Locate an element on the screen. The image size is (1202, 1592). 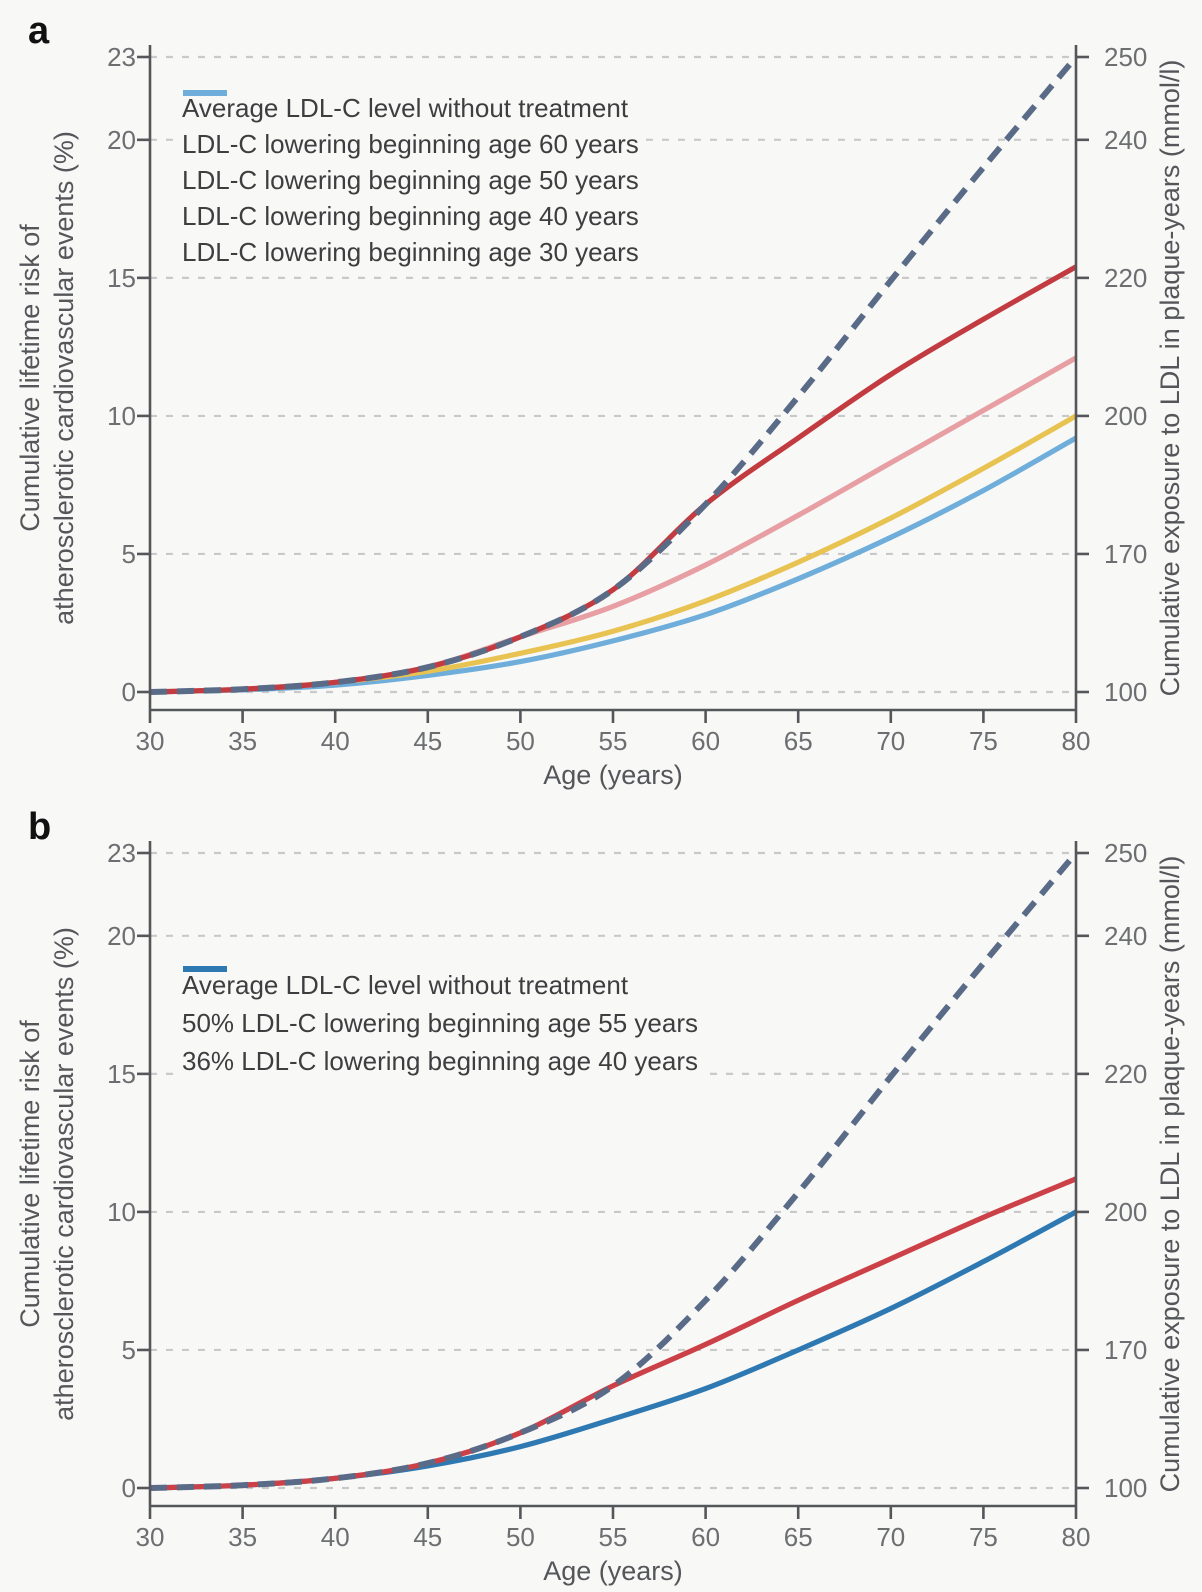
legend-item: LDL-C lowering beginning age 50 years is located at coordinates (410, 144).